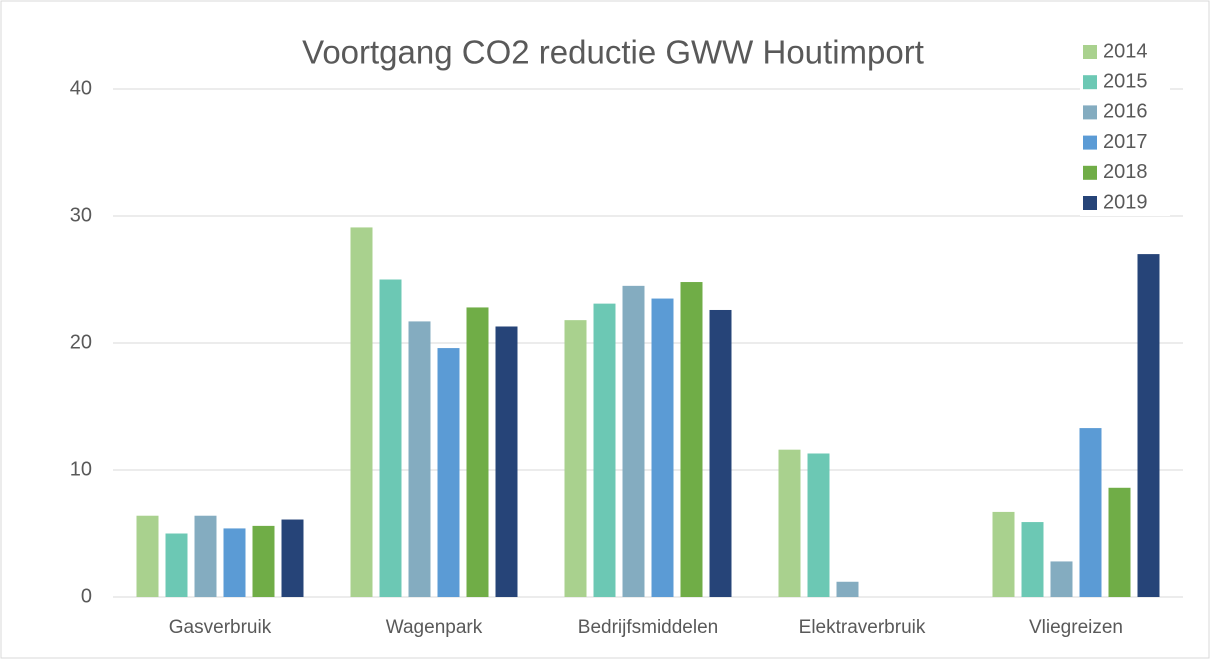  Describe the element at coordinates (1125, 202) in the screenshot. I see `legend-label: 2019` at that location.